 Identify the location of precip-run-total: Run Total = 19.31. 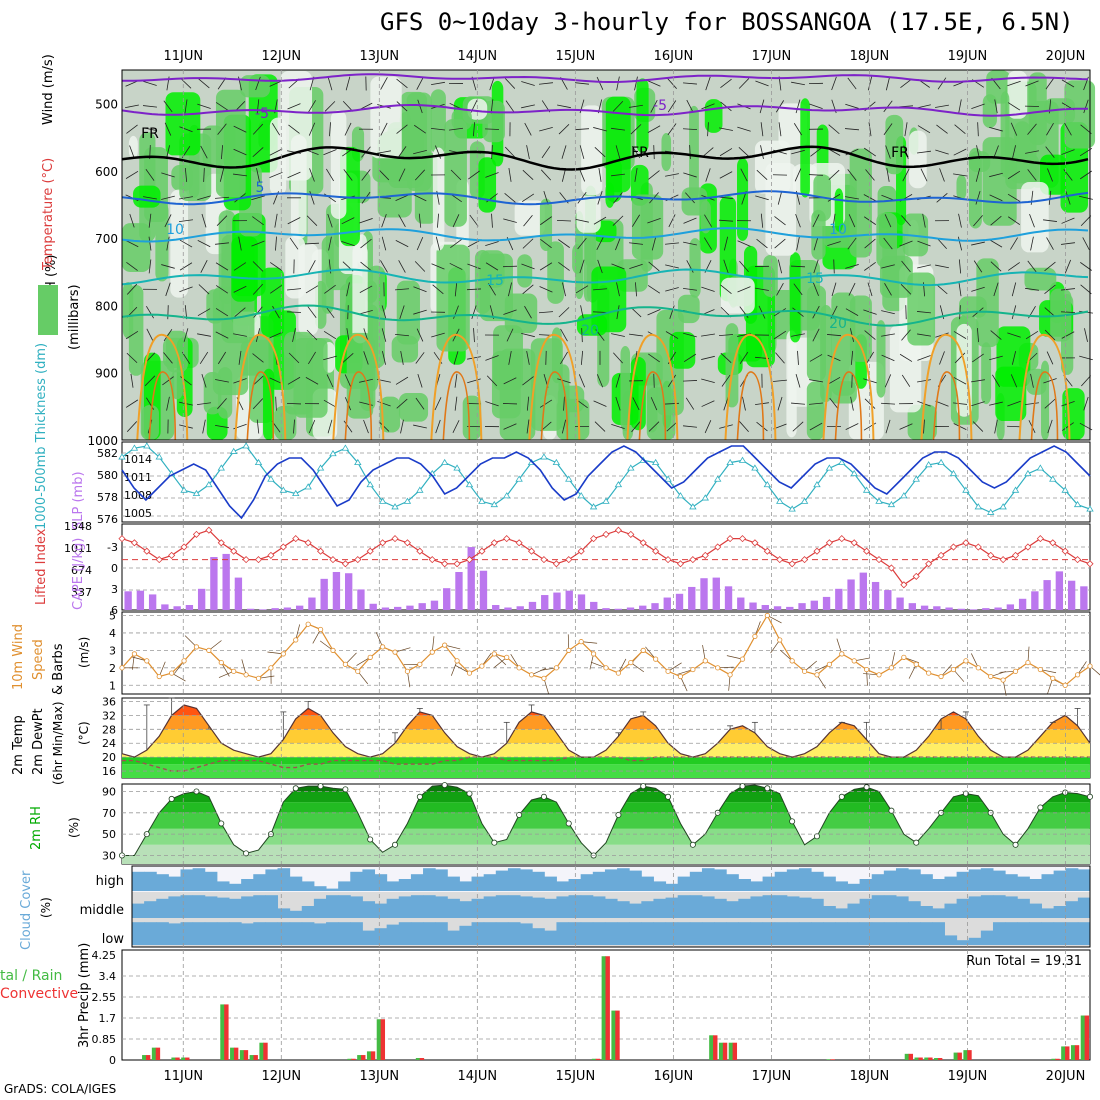
(1024, 961).